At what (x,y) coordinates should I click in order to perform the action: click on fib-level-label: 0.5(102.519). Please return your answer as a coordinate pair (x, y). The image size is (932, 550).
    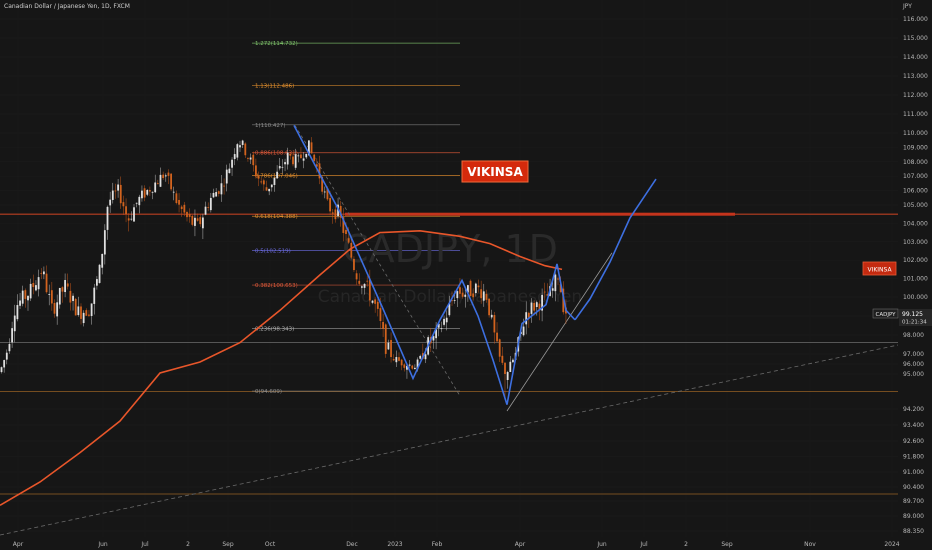
    Looking at the image, I should click on (273, 252).